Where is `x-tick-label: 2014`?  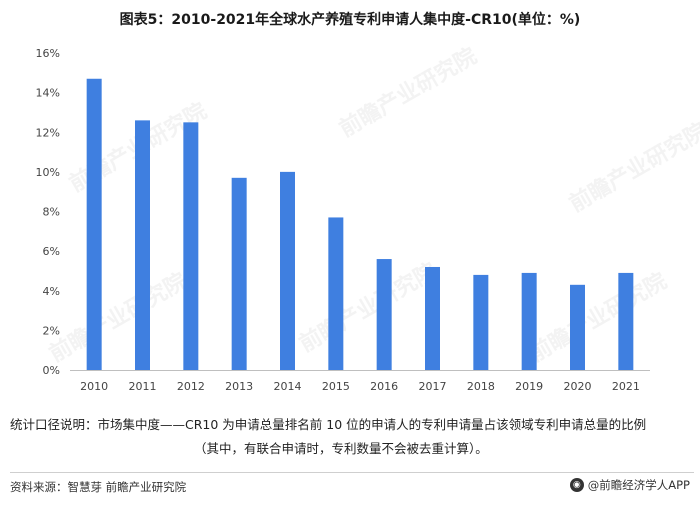
x-tick-label: 2014 is located at coordinates (288, 386).